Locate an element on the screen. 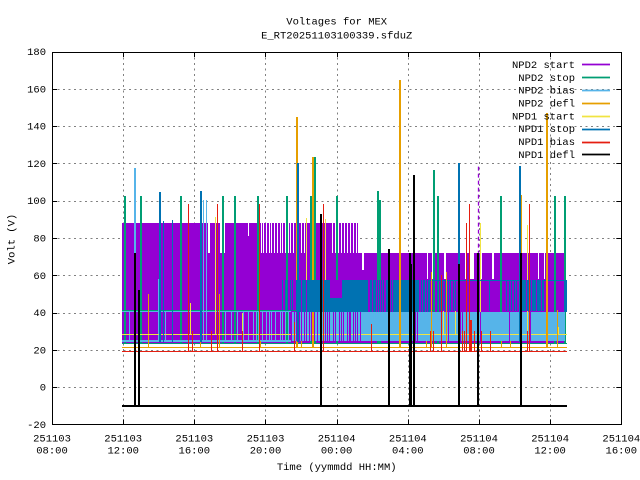 The width and height of the screenshot is (640, 480). svg-text: 04:00 is located at coordinates (408, 452).